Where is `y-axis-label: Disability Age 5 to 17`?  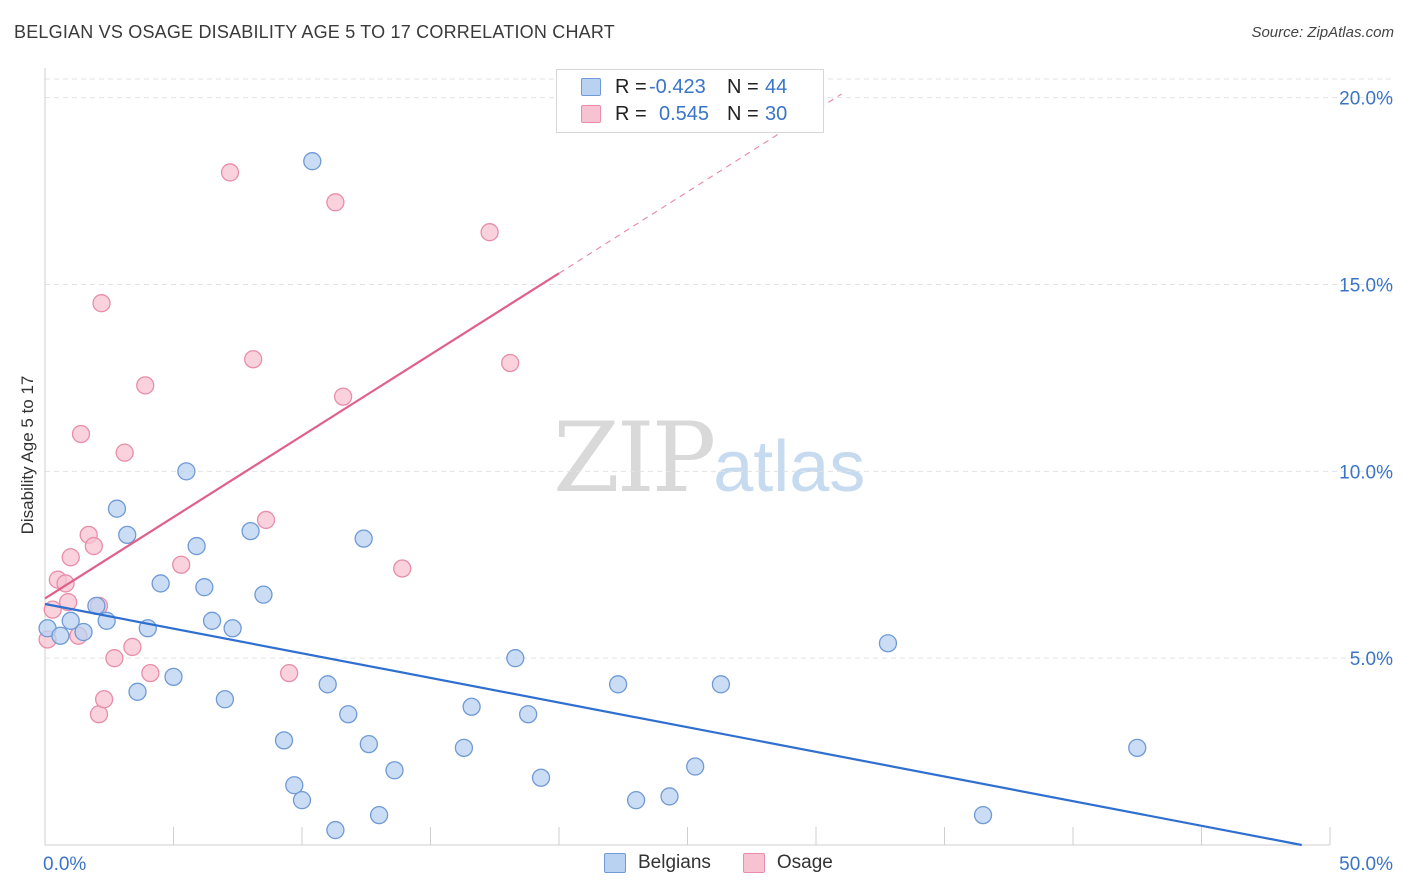
y-axis-label: Disability Age 5 to 17 is located at coordinates (27, 455).